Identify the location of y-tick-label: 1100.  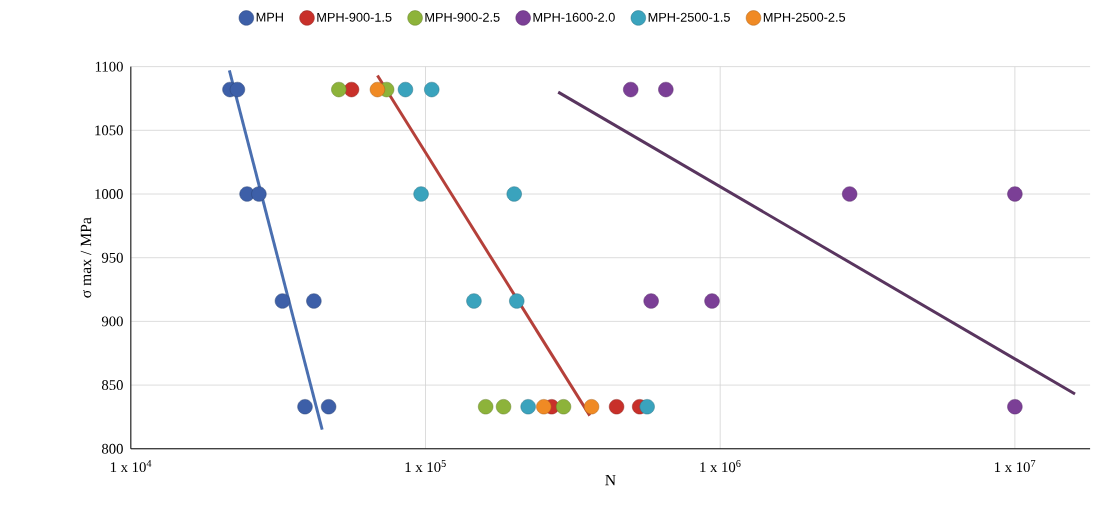
(109, 66).